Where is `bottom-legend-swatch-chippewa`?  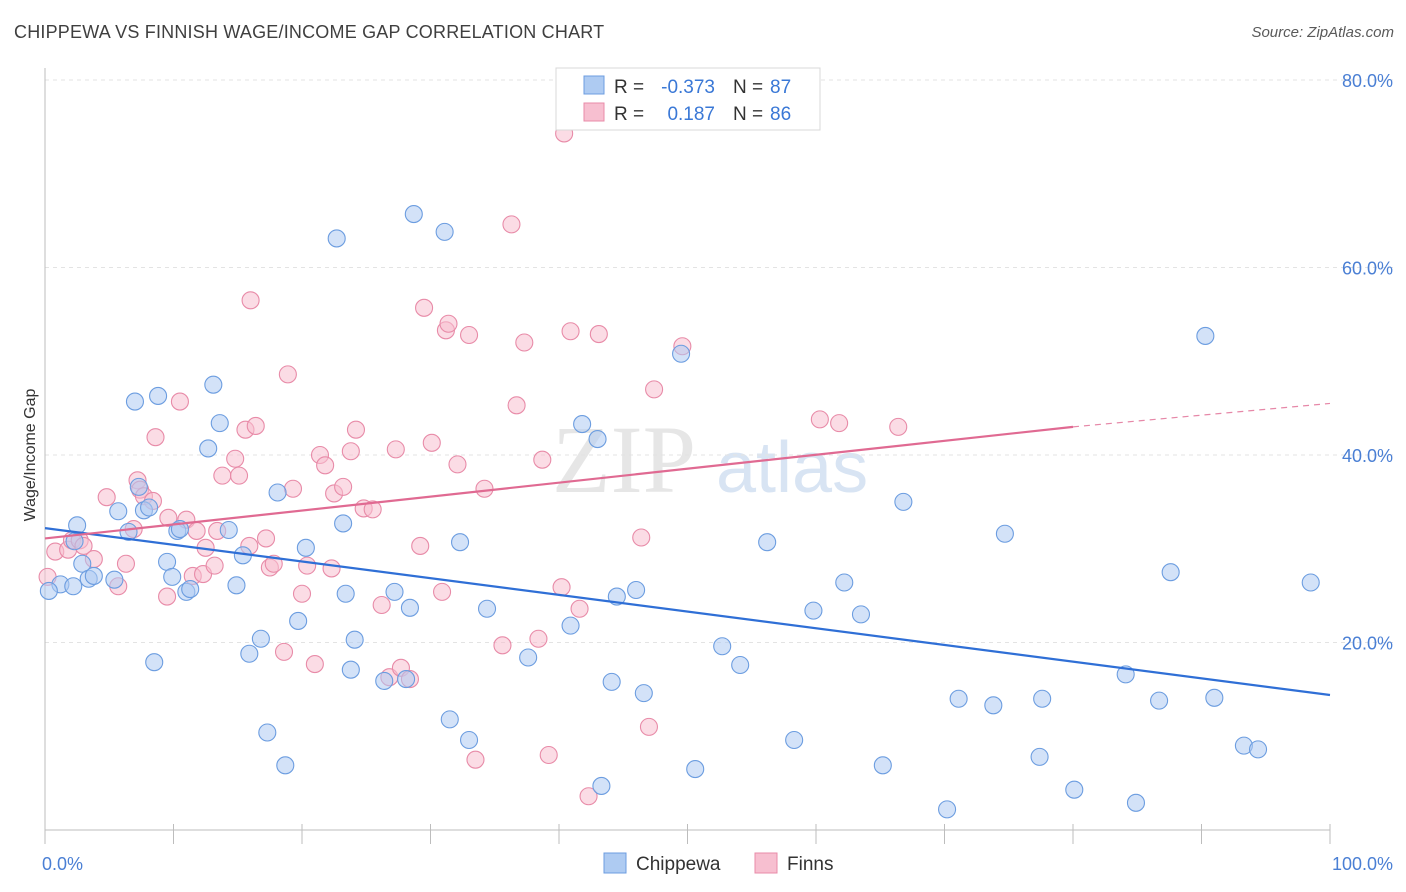
bottom-legend-swatch-chippewa is located at coordinates (615, 863).